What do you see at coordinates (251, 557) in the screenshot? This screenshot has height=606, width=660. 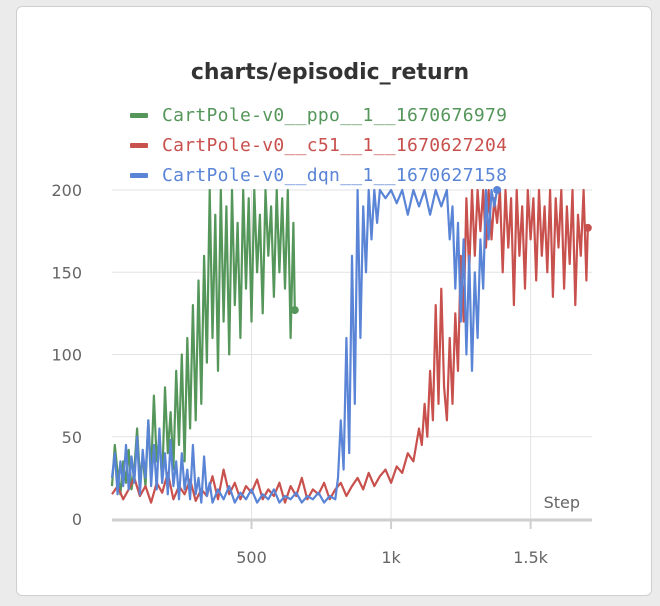 I see `x-tick-label: 500` at bounding box center [251, 557].